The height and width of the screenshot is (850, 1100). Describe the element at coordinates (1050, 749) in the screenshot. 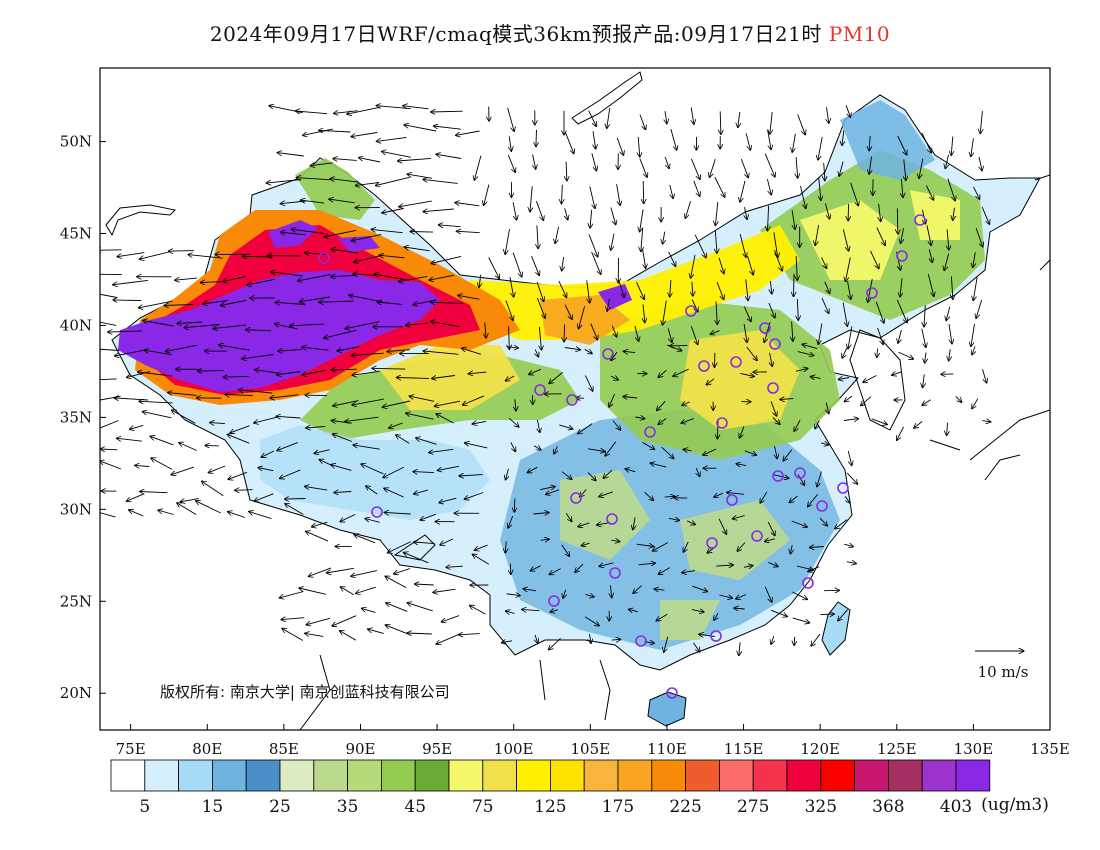

I see `lon-tick-label: 135E` at that location.